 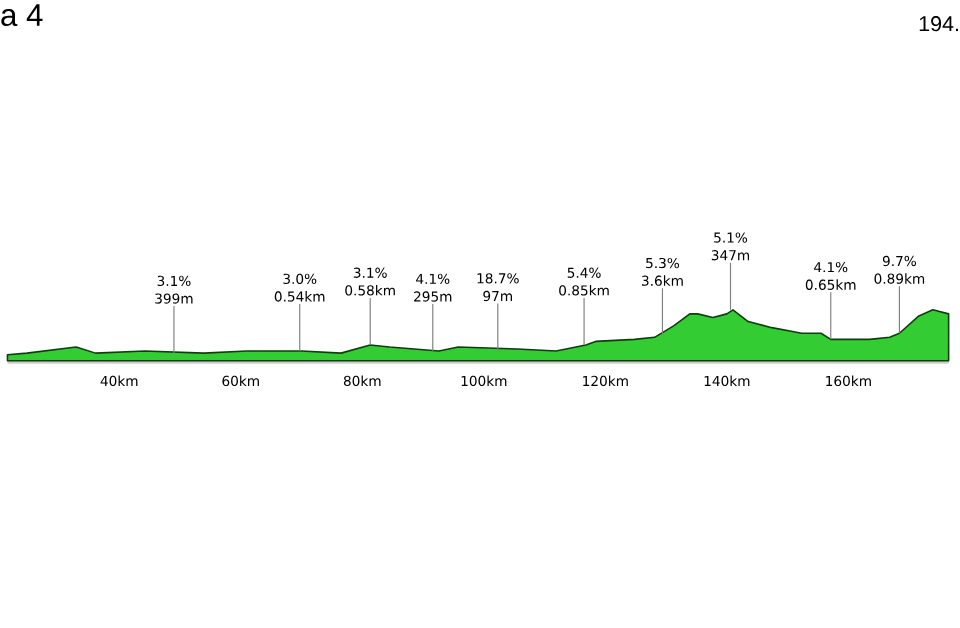 I want to click on text: 194., so click(x=939, y=24).